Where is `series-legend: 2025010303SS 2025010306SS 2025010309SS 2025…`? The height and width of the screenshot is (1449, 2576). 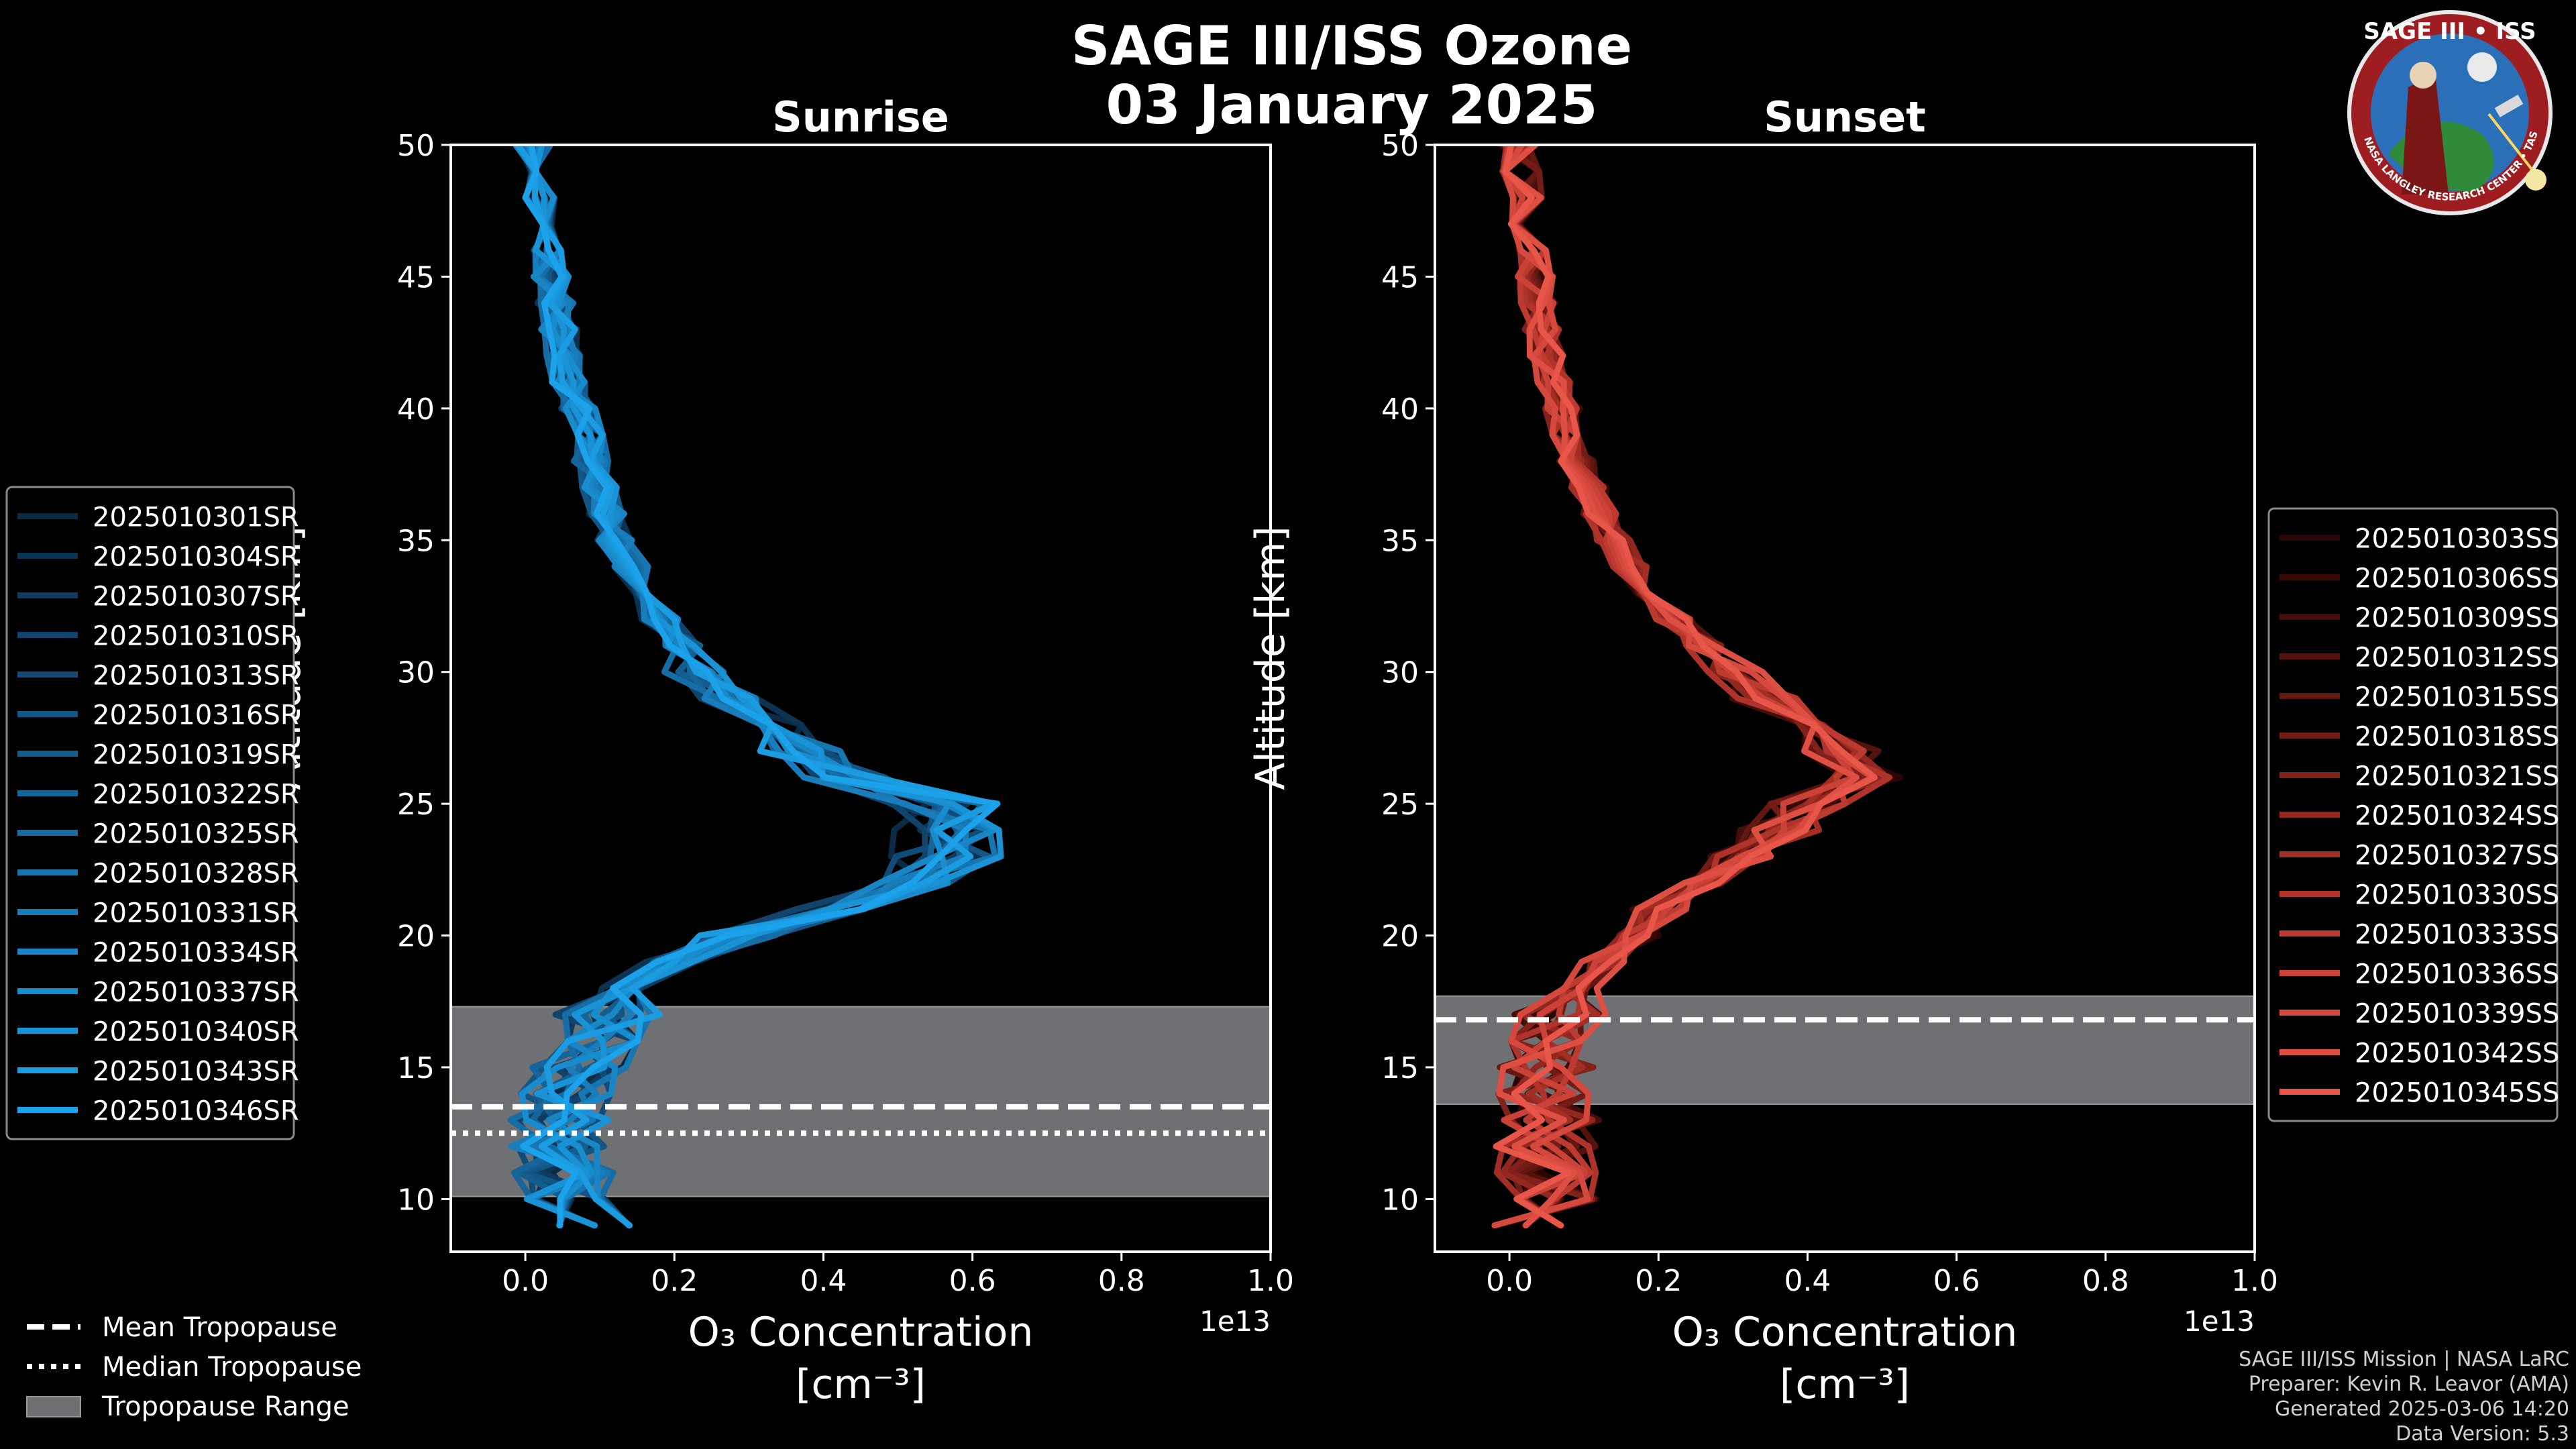 series-legend: 2025010303SS 2025010306SS 2025010309SS 2025… is located at coordinates (2413, 814).